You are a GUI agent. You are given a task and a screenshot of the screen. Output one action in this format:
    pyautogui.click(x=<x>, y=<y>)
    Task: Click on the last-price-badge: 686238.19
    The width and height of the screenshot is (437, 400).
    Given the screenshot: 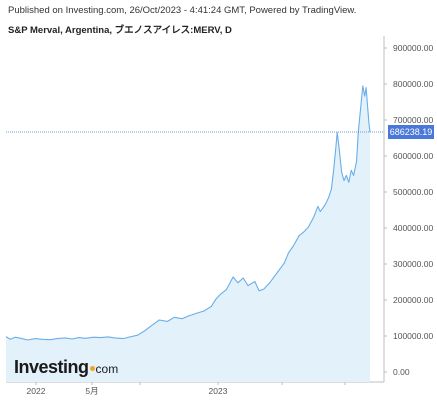 What is the action you would take?
    pyautogui.click(x=411, y=131)
    